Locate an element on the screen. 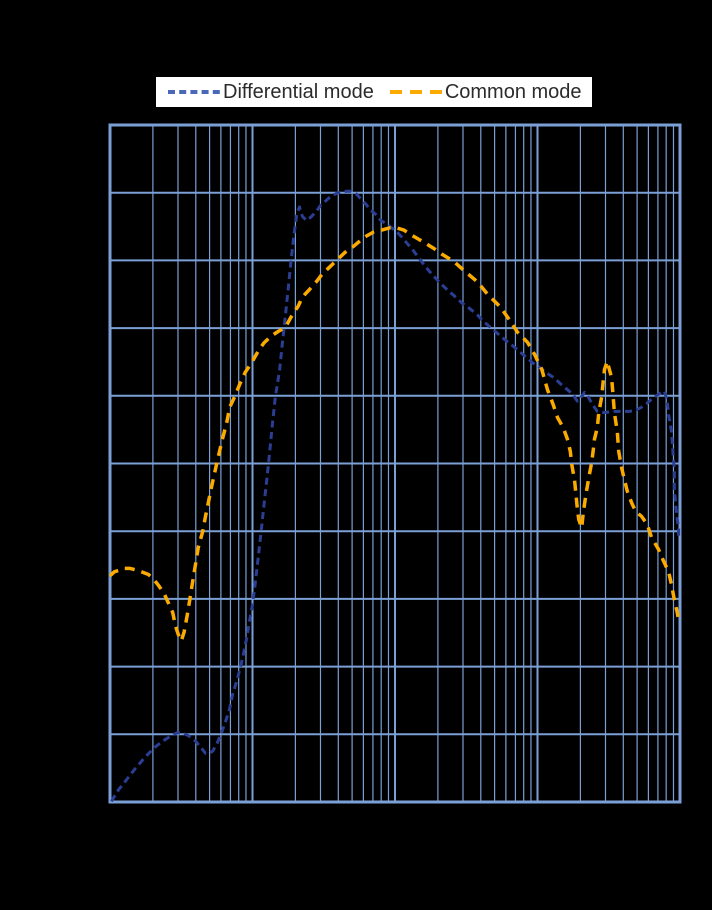 The image size is (712, 910). chart-legend: Differential mode Common mode is located at coordinates (374, 92).